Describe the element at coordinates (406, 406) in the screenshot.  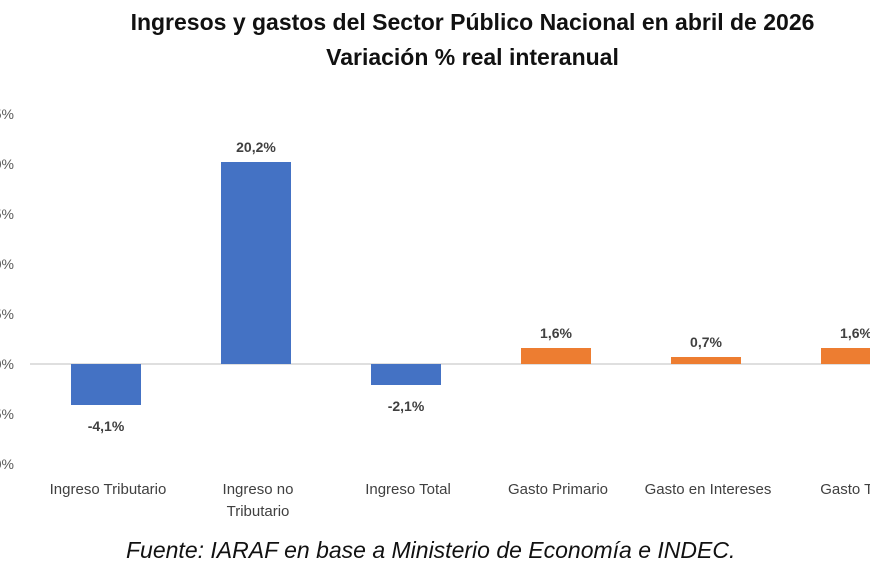
I see `data-label: -2,1%` at that location.